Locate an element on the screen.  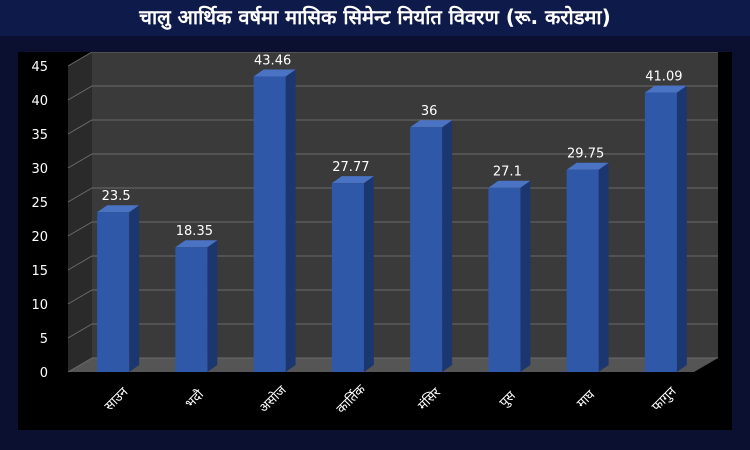
y-tick-label: 5 is located at coordinates (44, 339).